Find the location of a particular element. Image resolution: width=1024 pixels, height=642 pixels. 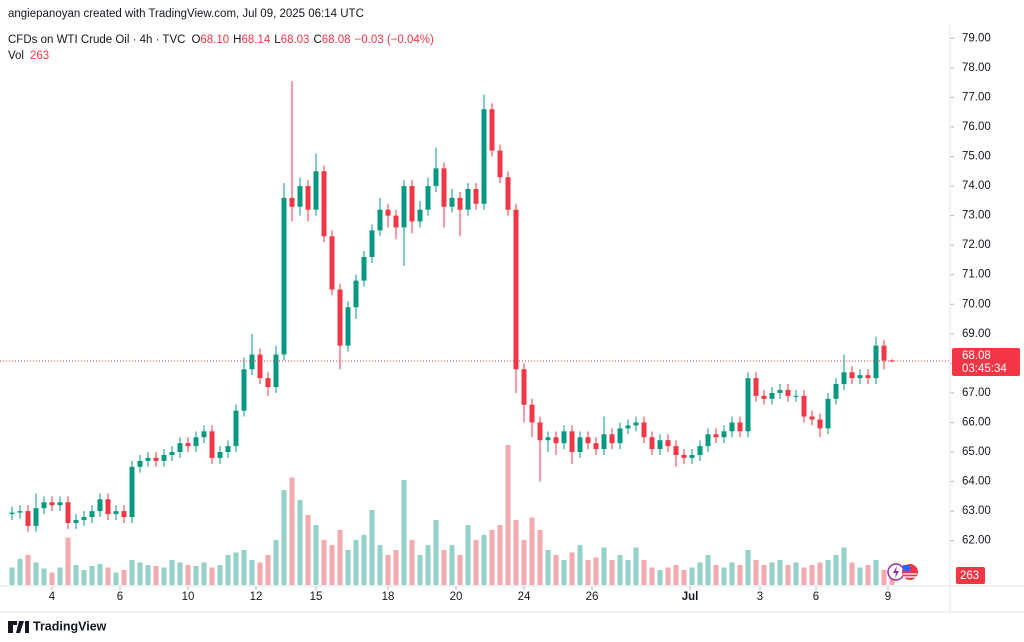

y-tick-label: 64.00 is located at coordinates (976, 482).